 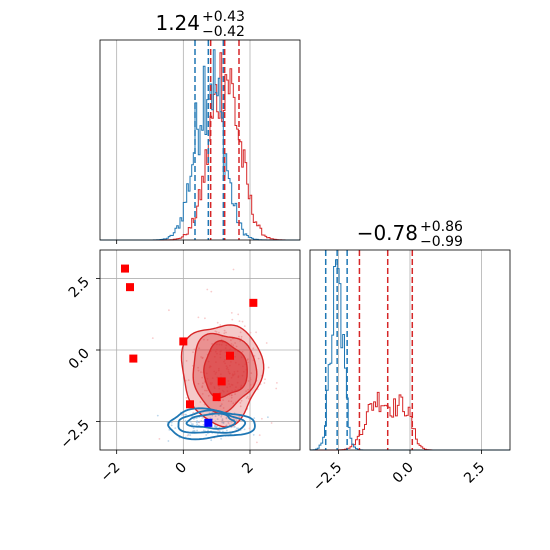 What do you see at coordinates (79, 287) in the screenshot?
I see `joint-y-tick-label-0: 2.5` at bounding box center [79, 287].